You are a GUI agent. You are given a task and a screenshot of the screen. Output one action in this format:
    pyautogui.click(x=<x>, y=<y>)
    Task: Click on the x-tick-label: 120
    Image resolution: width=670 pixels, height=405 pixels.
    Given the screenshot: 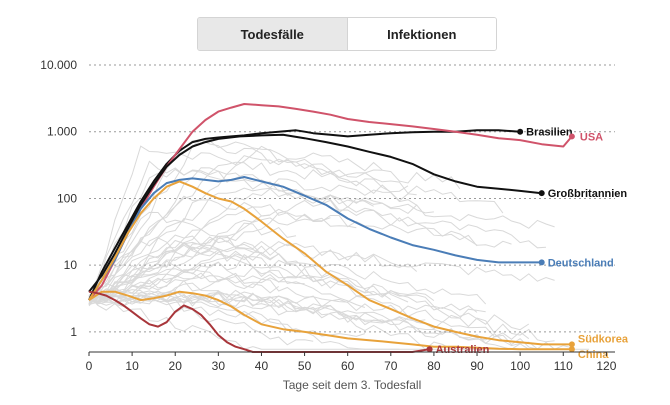 What is the action you would take?
    pyautogui.click(x=606, y=366)
    